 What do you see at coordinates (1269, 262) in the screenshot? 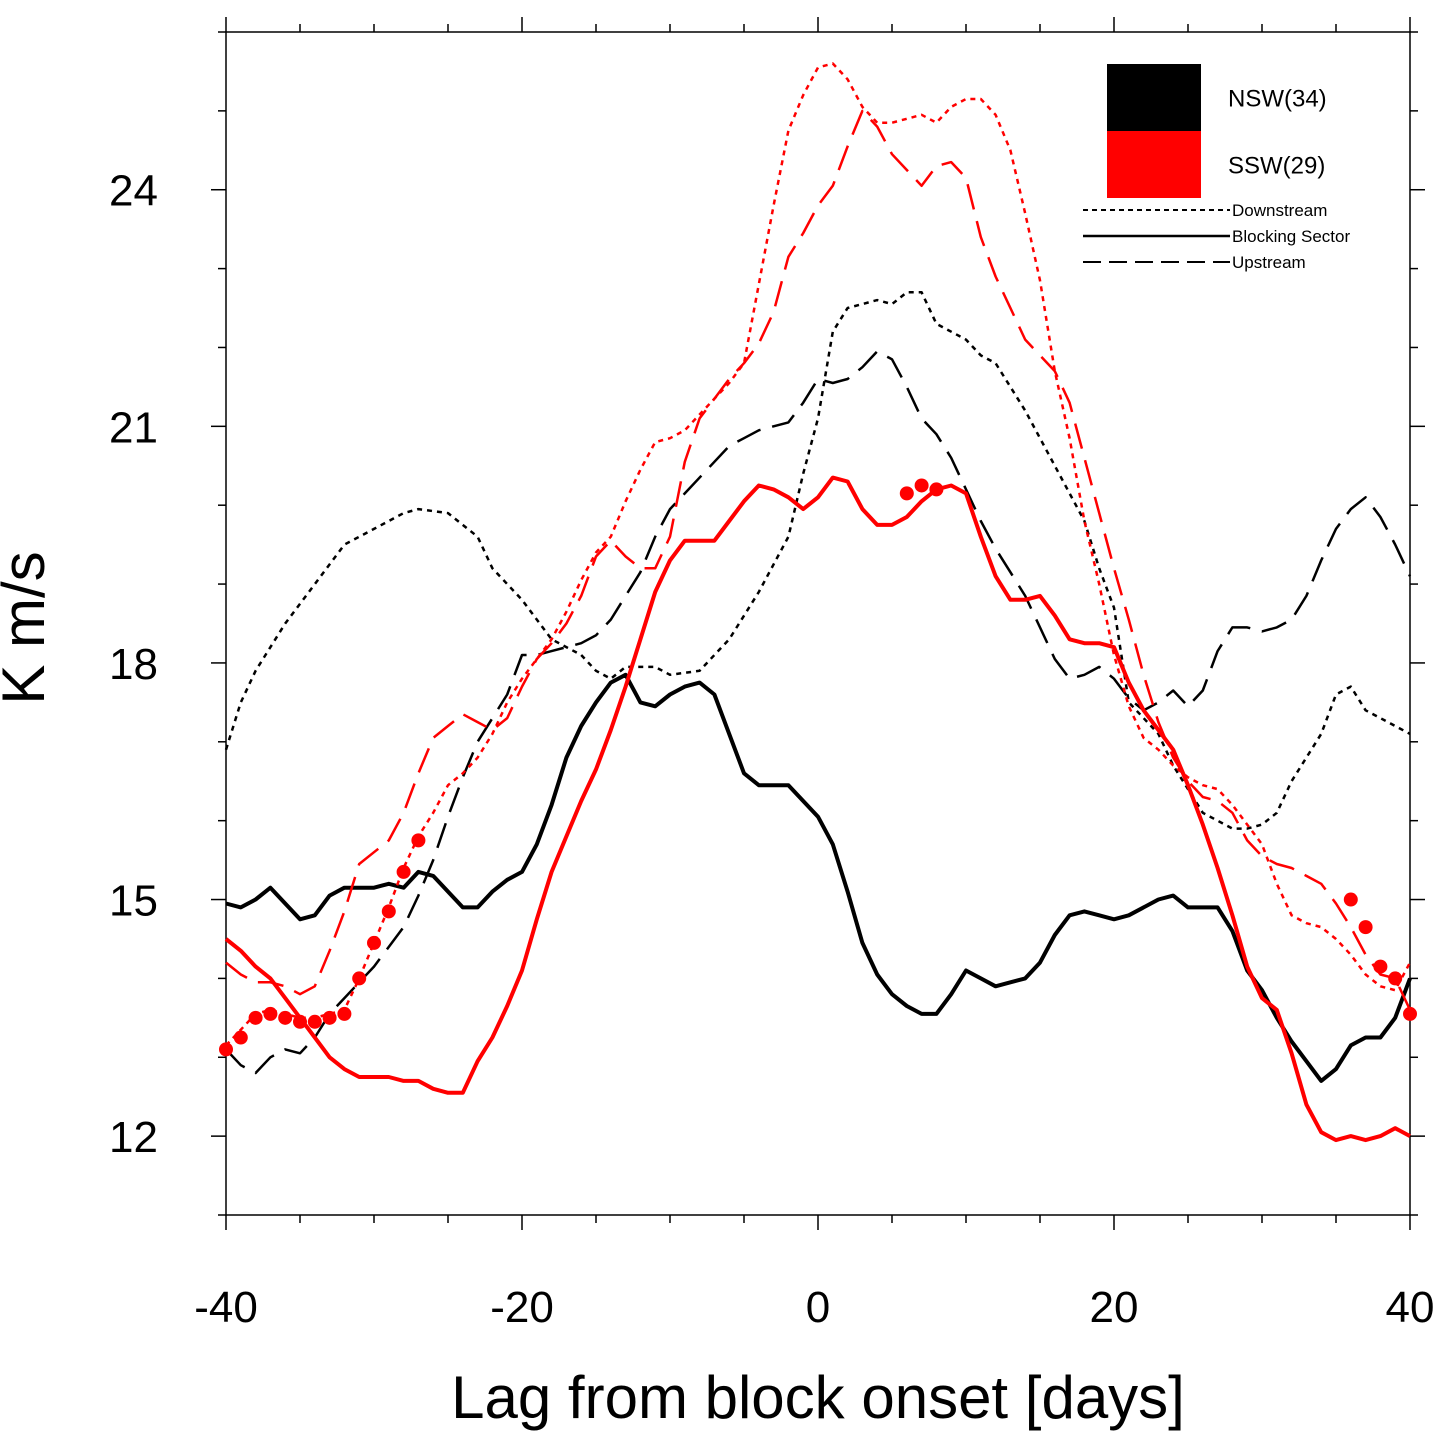
I see `legend-style-label: Upstream` at bounding box center [1269, 262].